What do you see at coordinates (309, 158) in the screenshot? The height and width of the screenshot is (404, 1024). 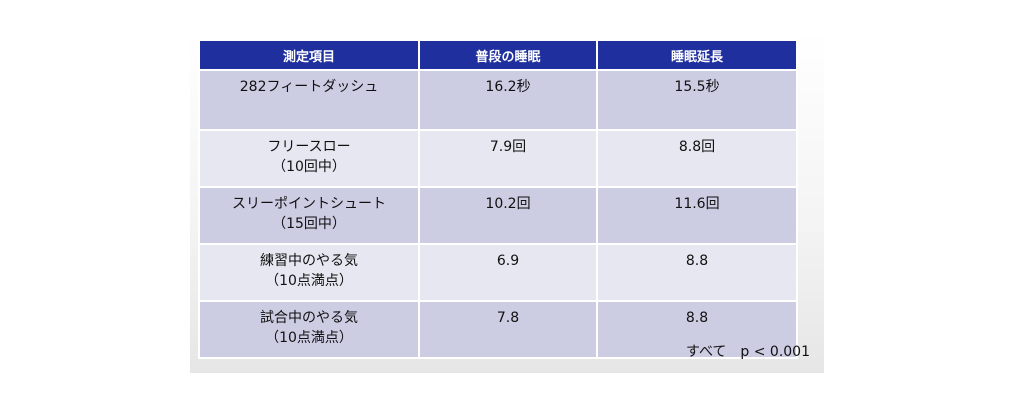 I see `item-cell: フリースロー （10回中）` at bounding box center [309, 158].